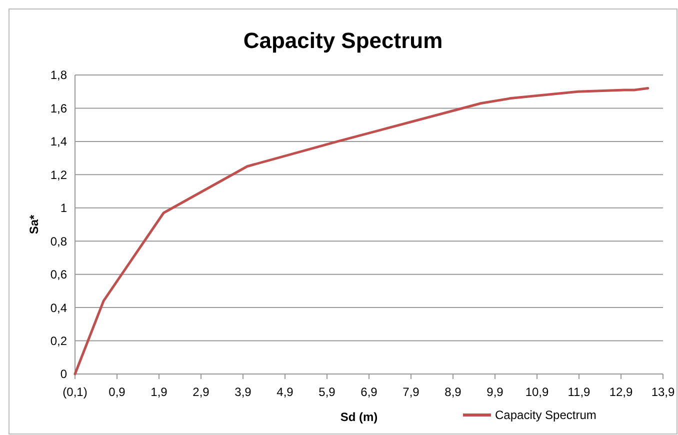  What do you see at coordinates (59, 307) in the screenshot?
I see `y-tick-label: 0,4` at bounding box center [59, 307].